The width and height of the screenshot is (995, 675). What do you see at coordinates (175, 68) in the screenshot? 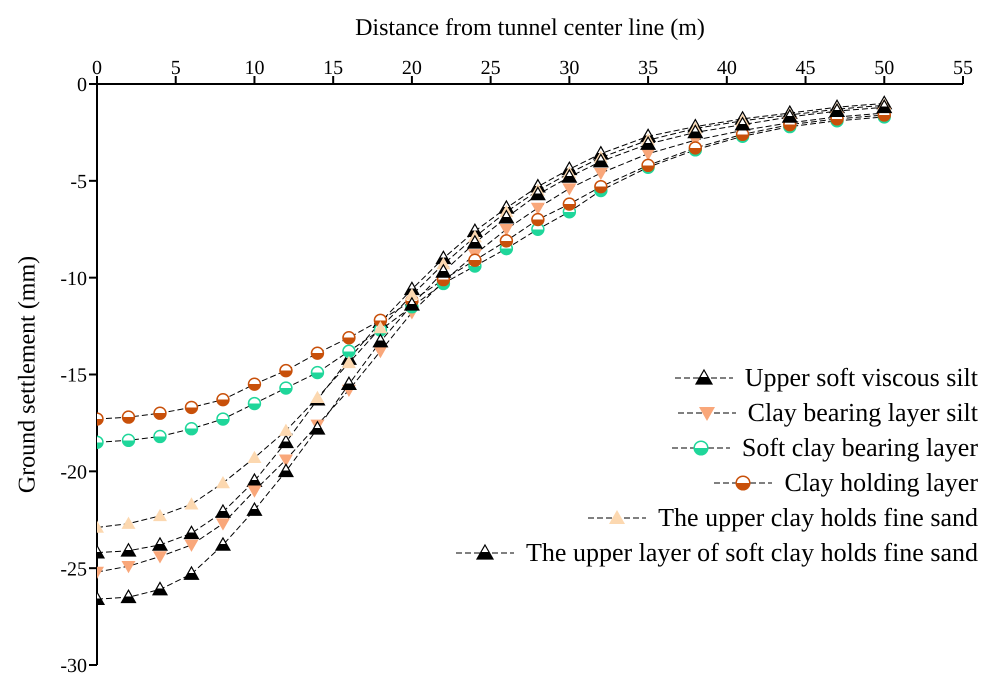
I see `x-tick-label: 5` at bounding box center [175, 68].